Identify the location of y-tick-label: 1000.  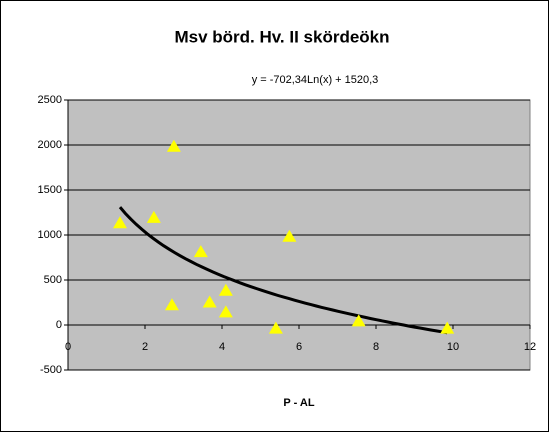
(50, 235).